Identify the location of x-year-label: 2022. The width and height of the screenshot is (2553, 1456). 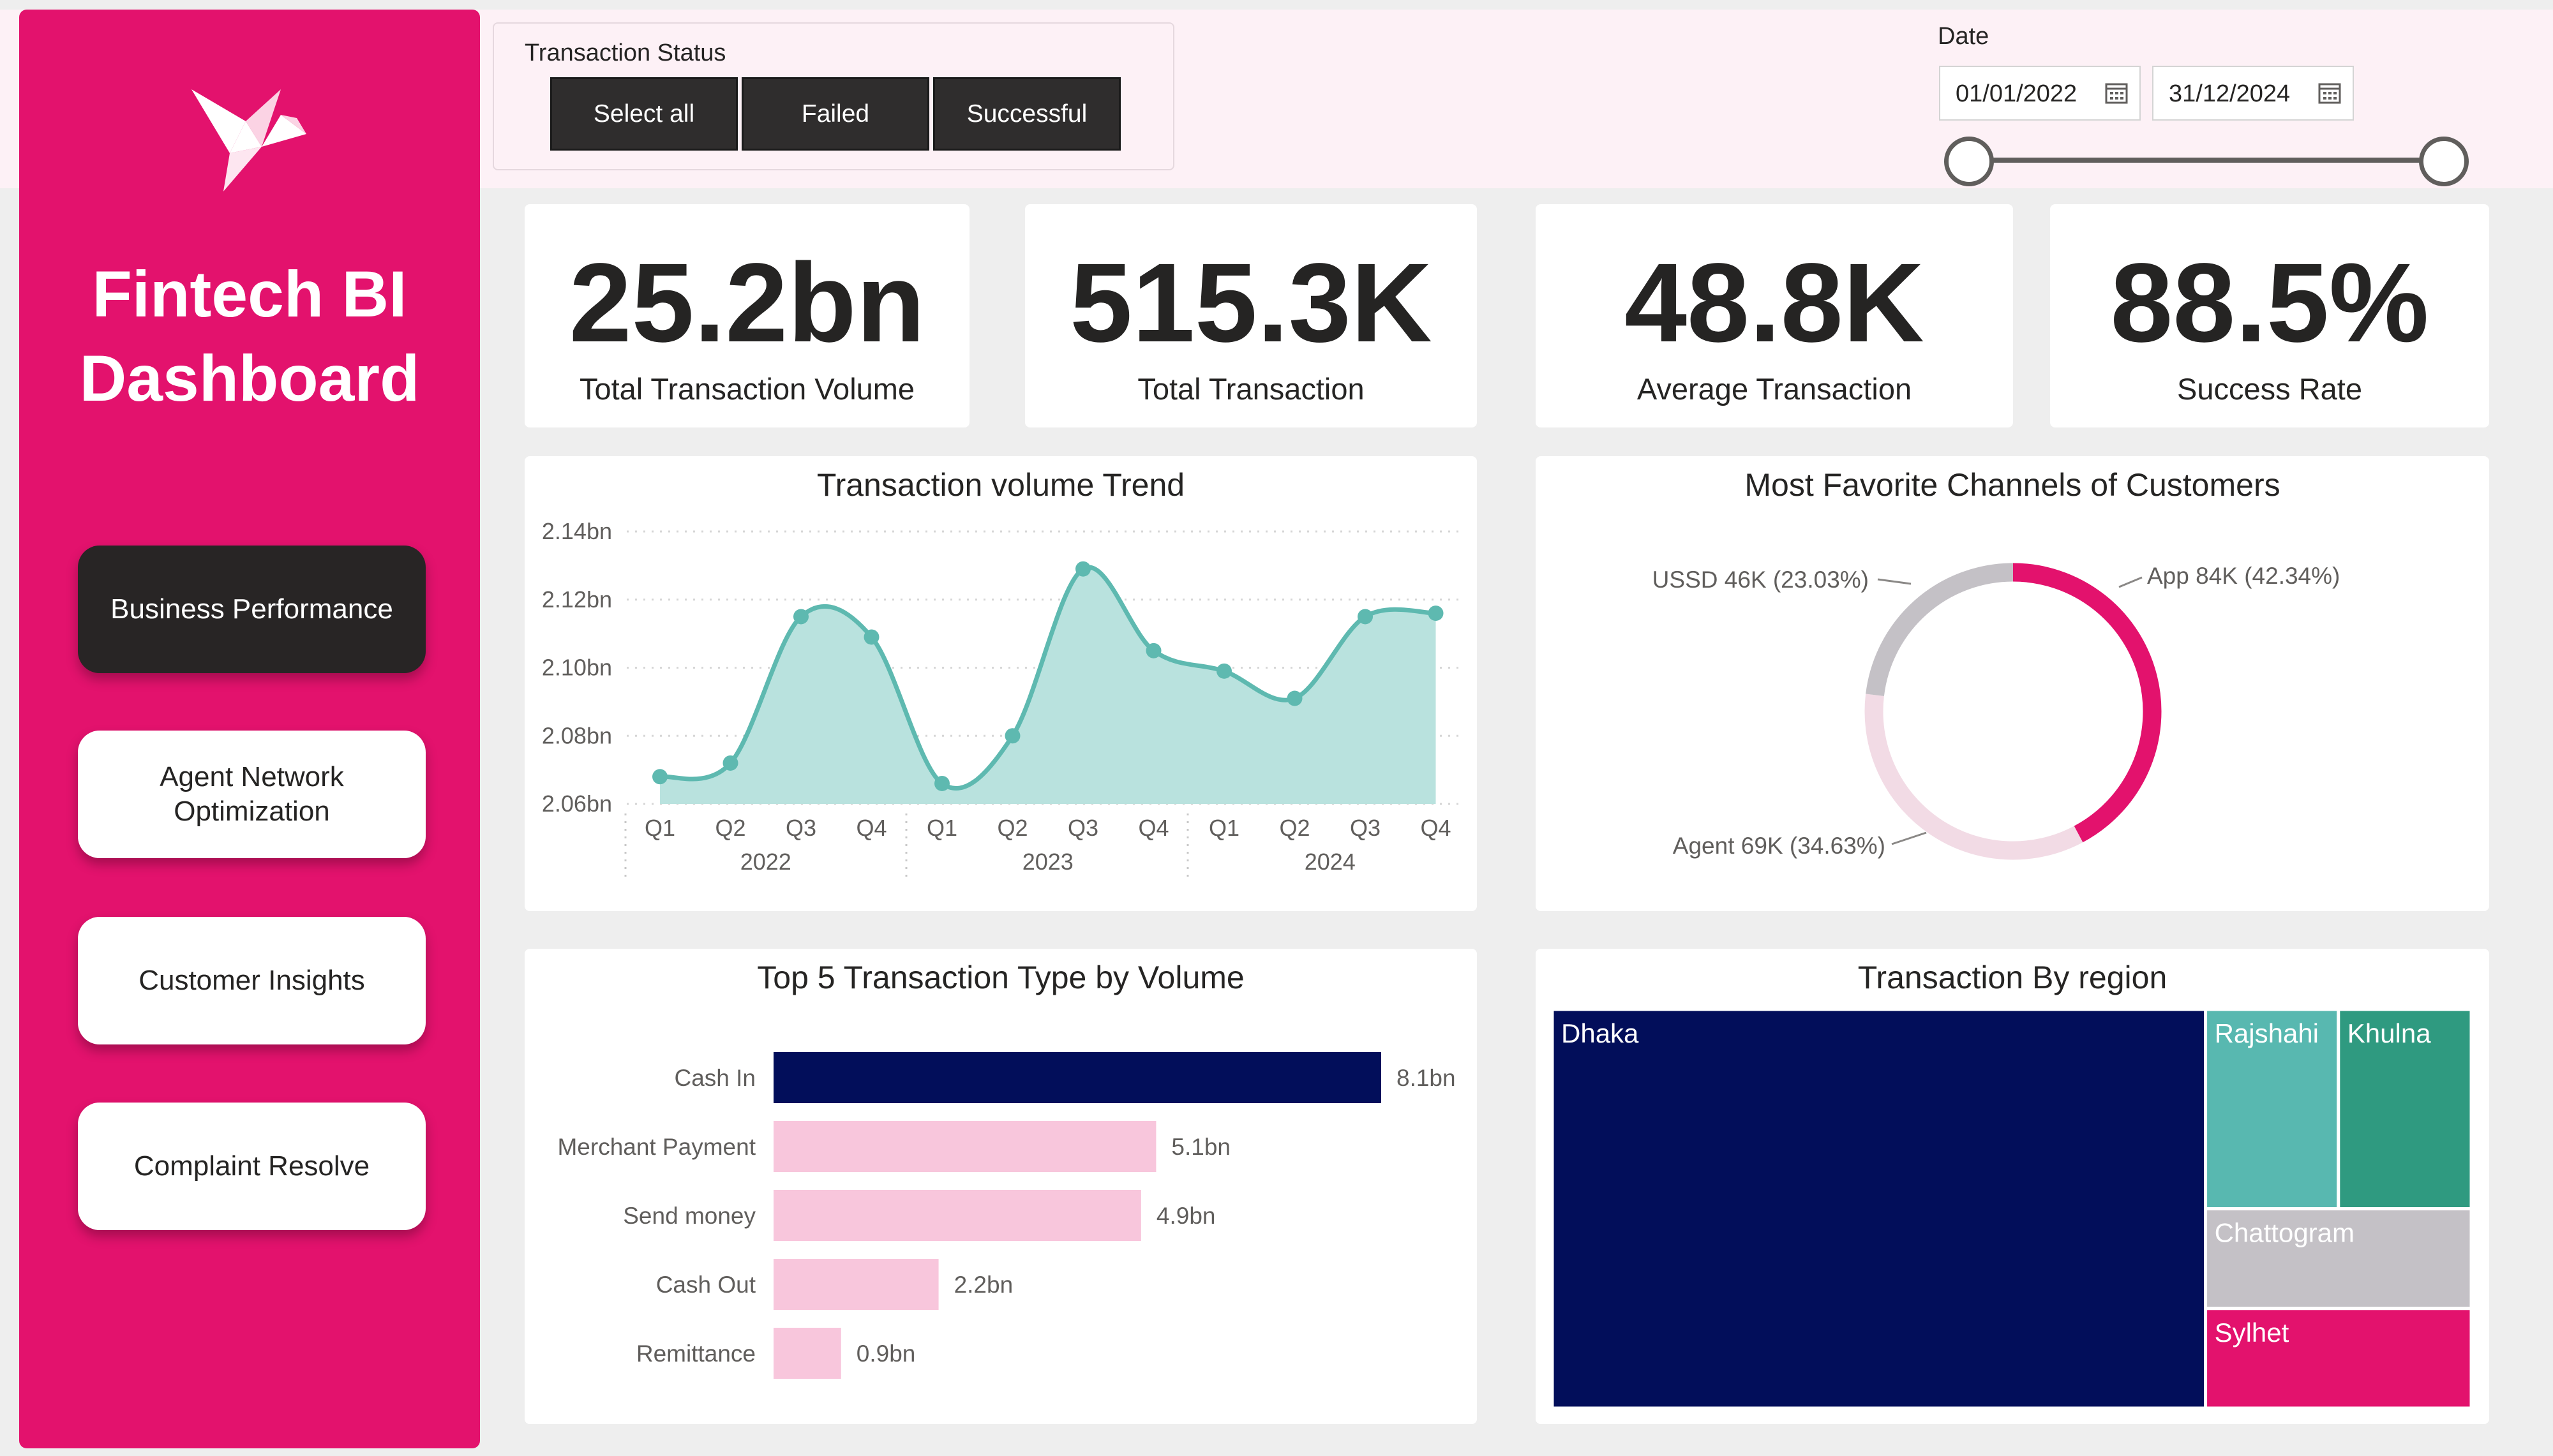
(765, 862).